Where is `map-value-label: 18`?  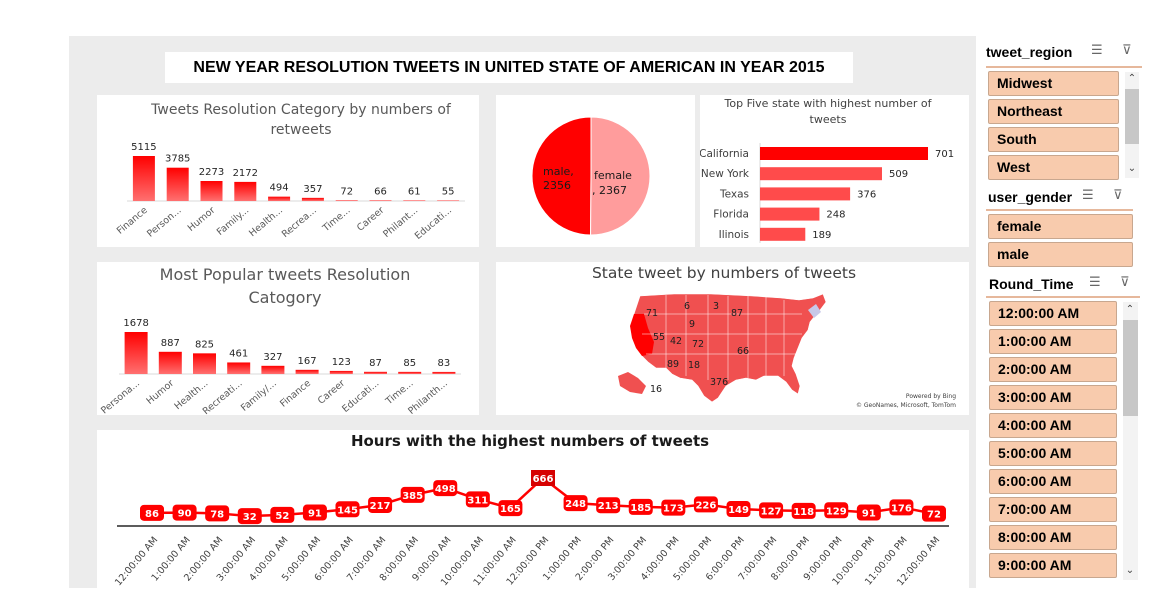
map-value-label: 18 is located at coordinates (694, 365).